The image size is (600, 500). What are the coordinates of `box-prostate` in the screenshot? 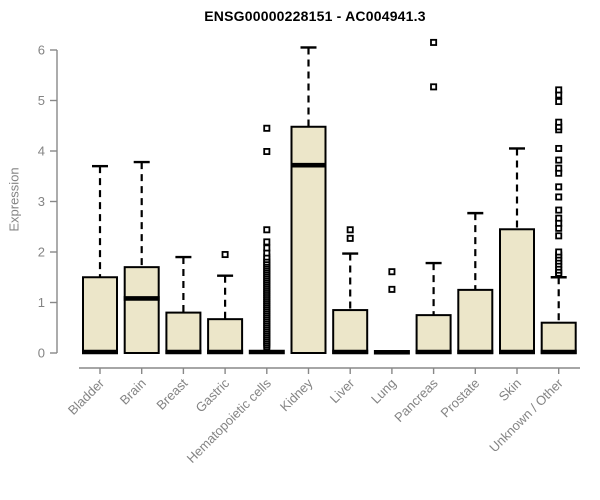 It's located at (475, 321).